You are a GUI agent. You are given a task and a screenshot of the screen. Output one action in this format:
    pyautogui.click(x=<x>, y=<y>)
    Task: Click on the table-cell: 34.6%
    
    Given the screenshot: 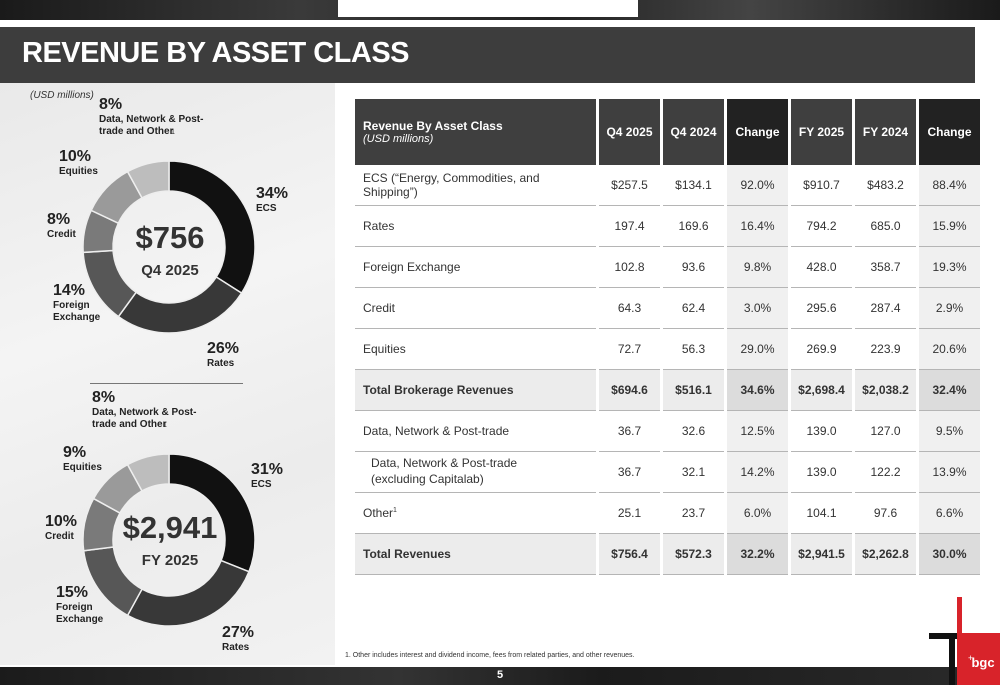 What is the action you would take?
    pyautogui.click(x=757, y=390)
    